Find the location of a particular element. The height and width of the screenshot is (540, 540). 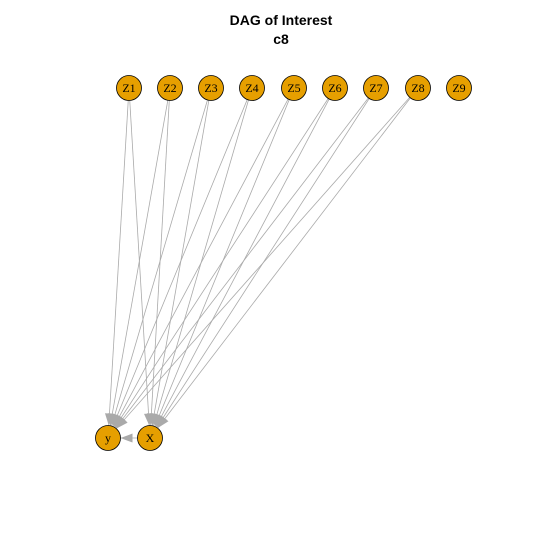

node-X: X is located at coordinates (150, 438).